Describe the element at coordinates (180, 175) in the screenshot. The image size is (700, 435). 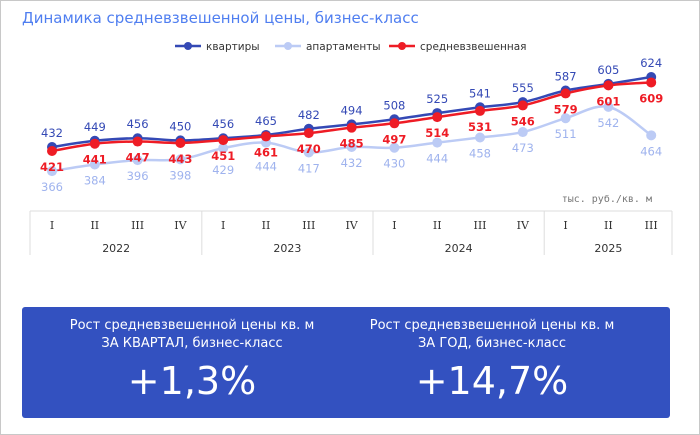
I see `data-label: 398` at that location.